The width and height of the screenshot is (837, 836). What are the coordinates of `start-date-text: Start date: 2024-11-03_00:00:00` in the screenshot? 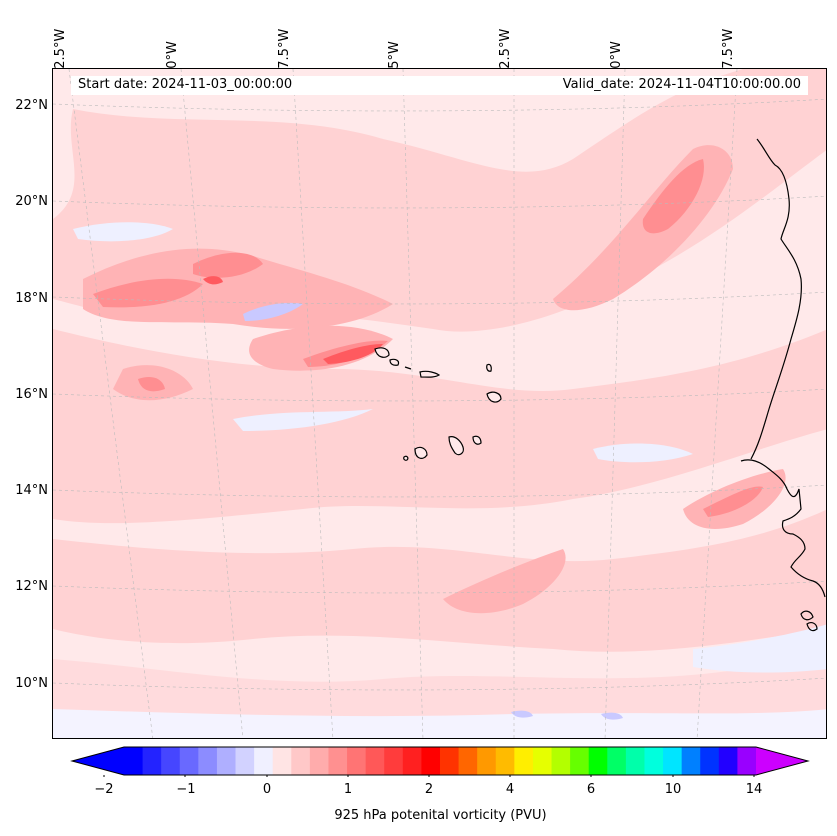 It's located at (185, 84).